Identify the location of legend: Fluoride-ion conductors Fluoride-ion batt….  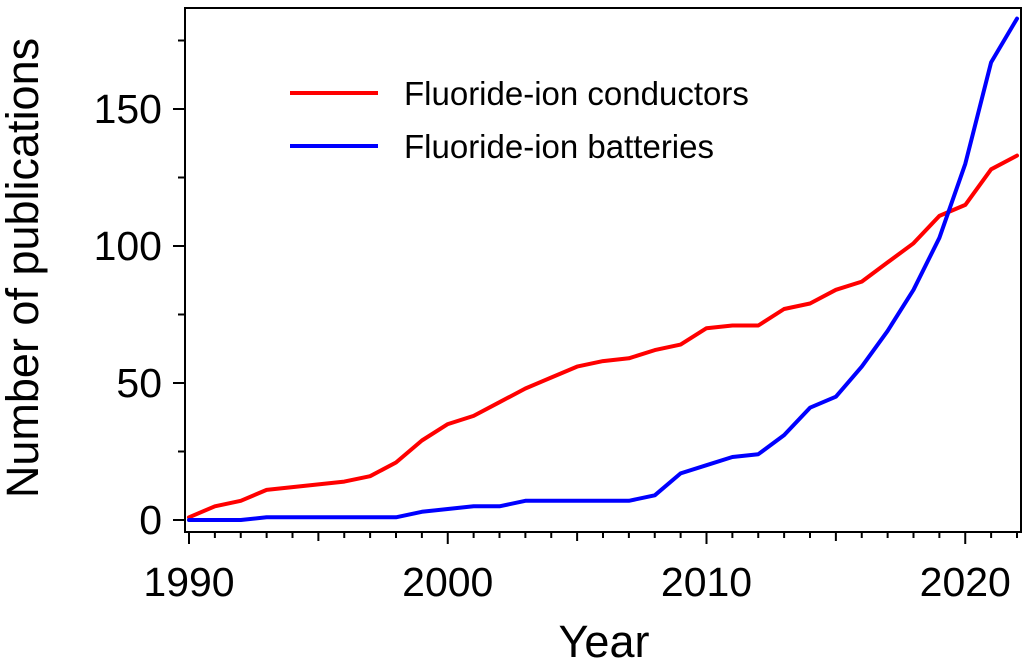
(519, 120).